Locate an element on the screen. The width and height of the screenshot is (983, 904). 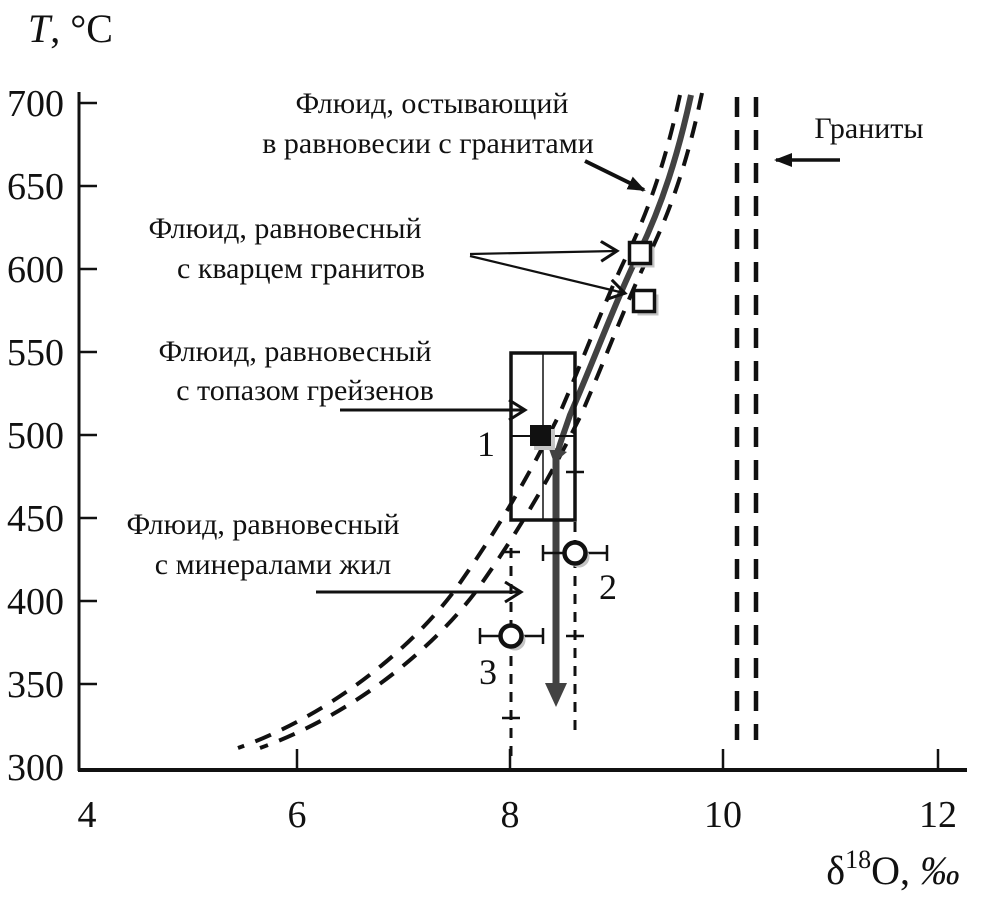
quartz-square-1-marker is located at coordinates (640, 253).